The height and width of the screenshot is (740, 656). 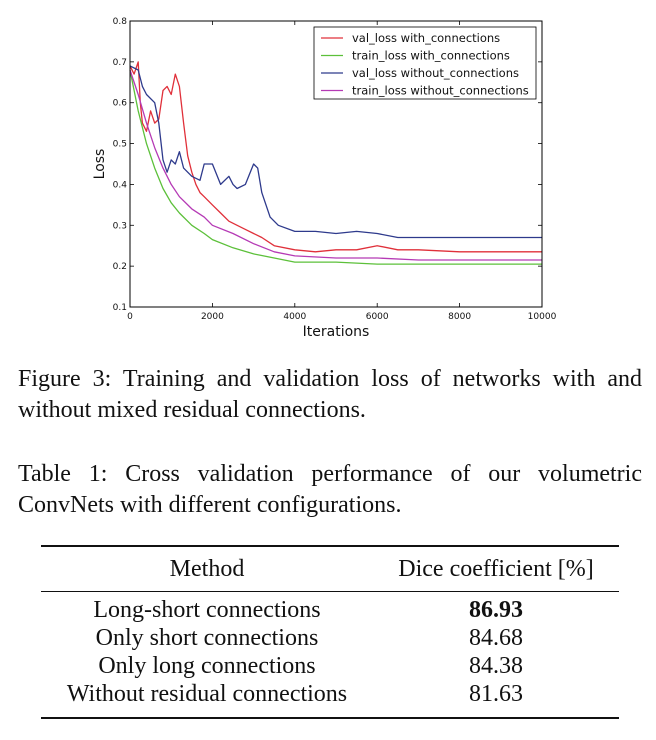 What do you see at coordinates (496, 609) in the screenshot?
I see `row-dice-best: 86.93` at bounding box center [496, 609].